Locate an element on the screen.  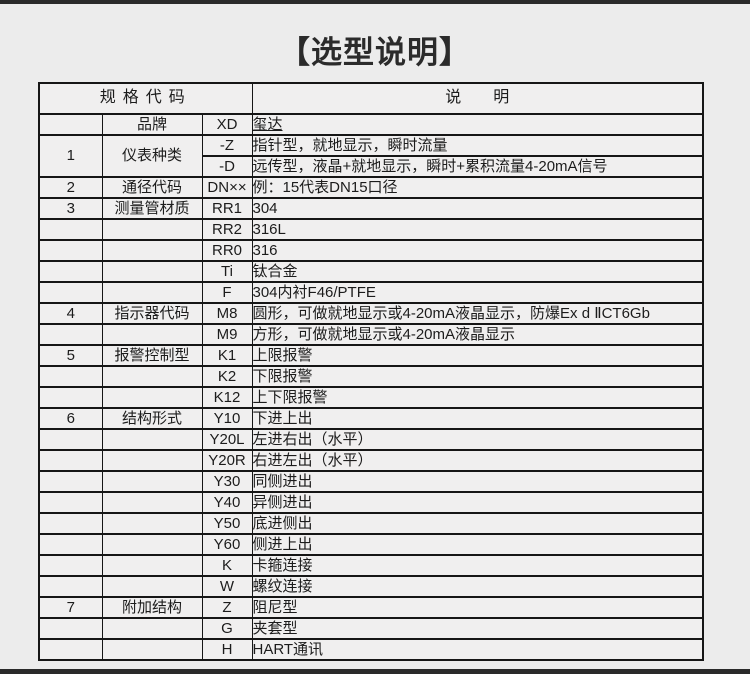
description-cell: 304 is located at coordinates (477, 208).